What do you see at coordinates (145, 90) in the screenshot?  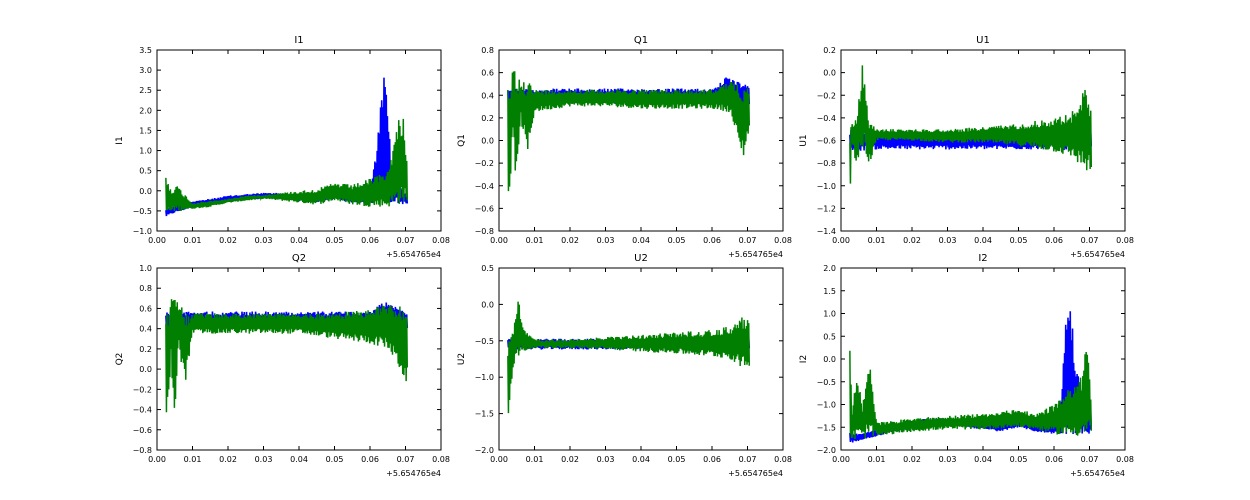 I see `y-tick-label: 2.5` at bounding box center [145, 90].